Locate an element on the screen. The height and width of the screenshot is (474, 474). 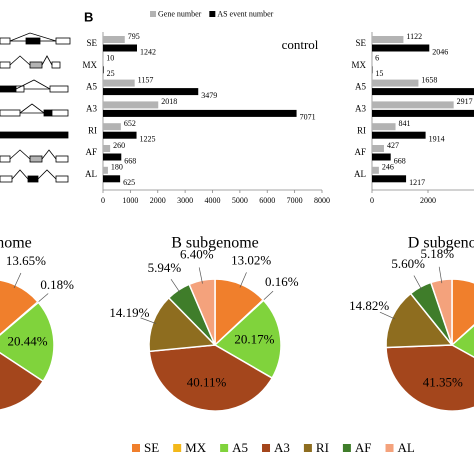
data-label: 40.11% is located at coordinates (207, 382).